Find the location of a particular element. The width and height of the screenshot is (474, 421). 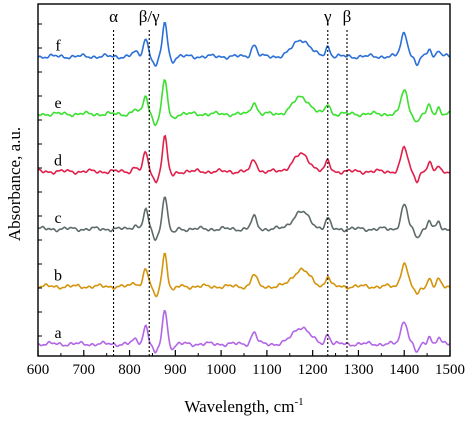

marker-label: γ is located at coordinates (327, 16).